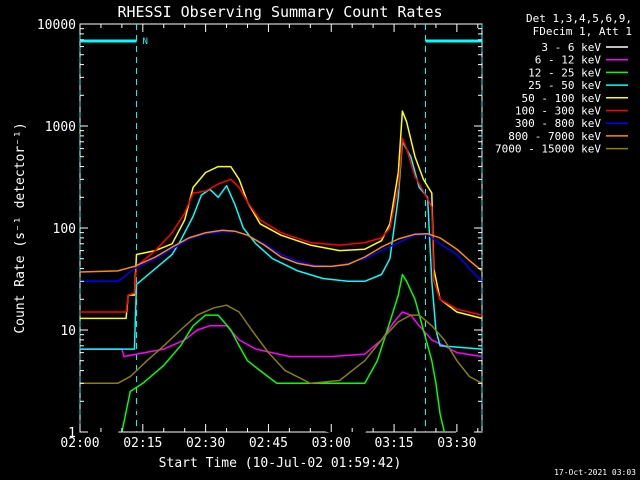 The image size is (640, 480). Describe the element at coordinates (281, 334) in the screenshot. I see `series-line-6-12-kev` at that location.